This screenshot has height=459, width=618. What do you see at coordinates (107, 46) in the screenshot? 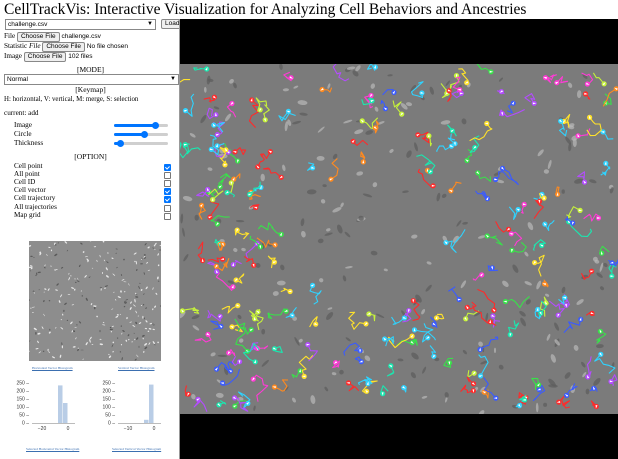
I see `statistic-status: No file chosen` at bounding box center [107, 46].